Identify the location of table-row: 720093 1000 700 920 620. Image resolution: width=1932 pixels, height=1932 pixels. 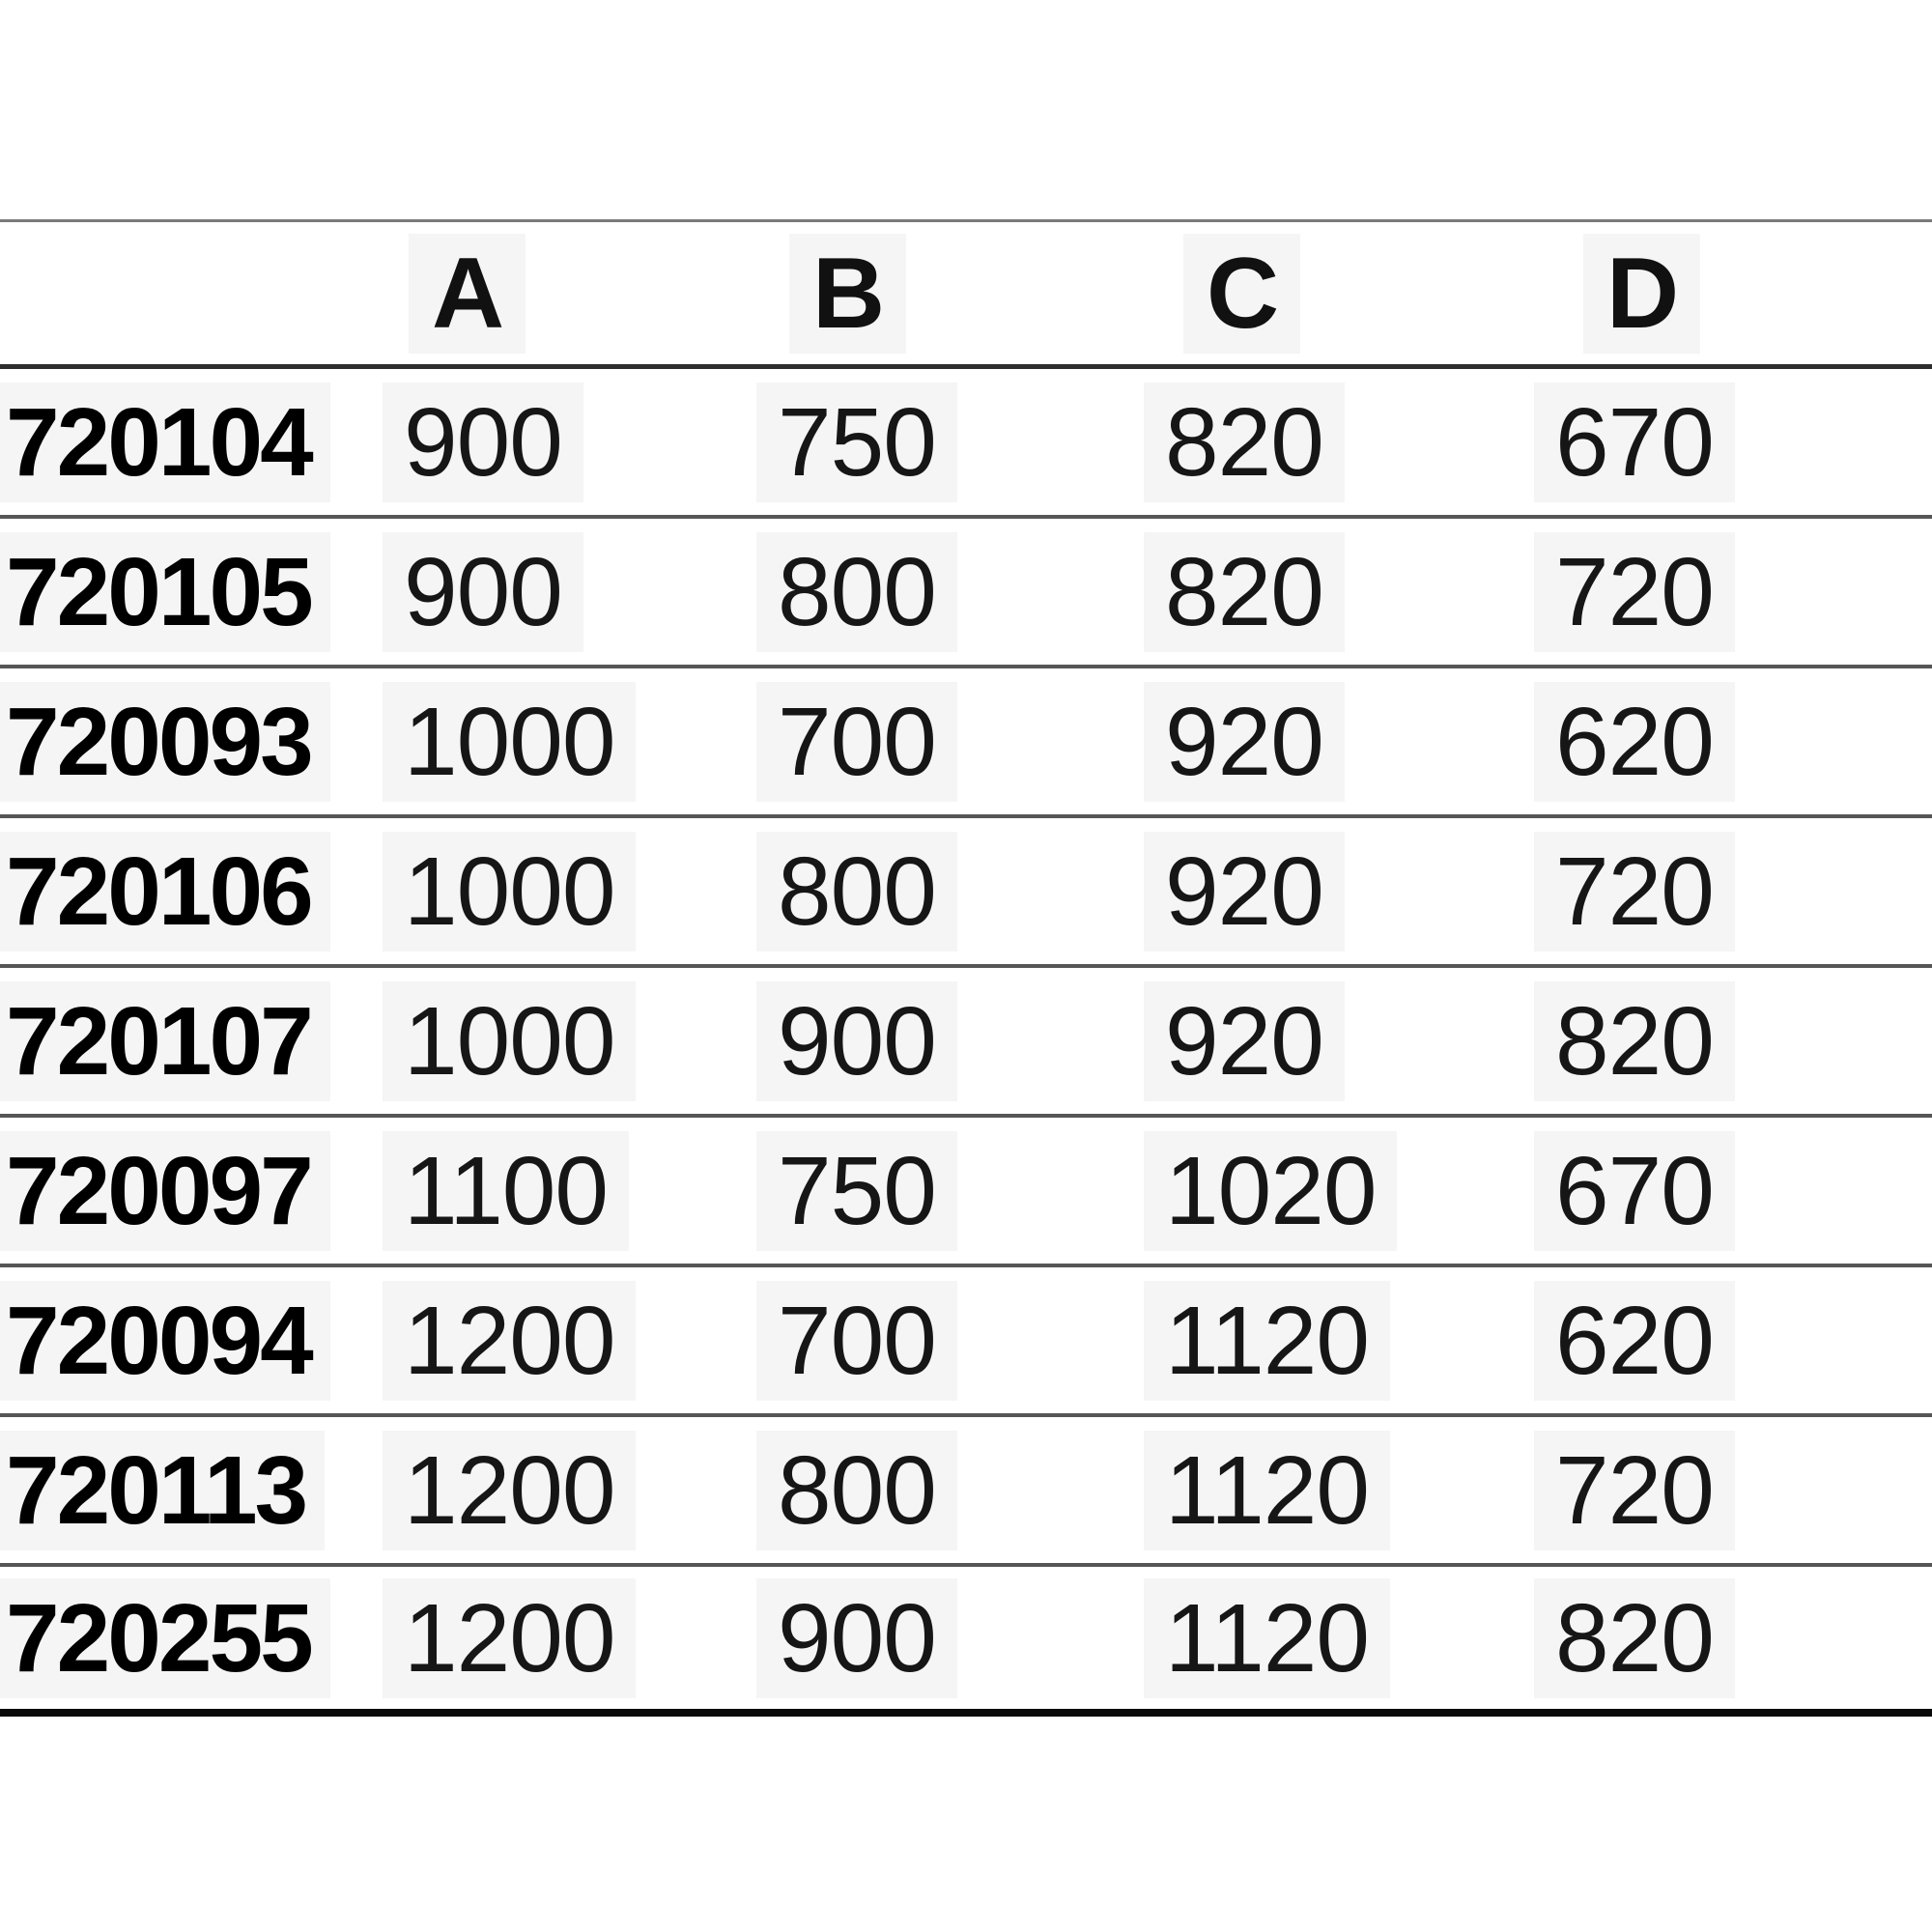
(966, 743).